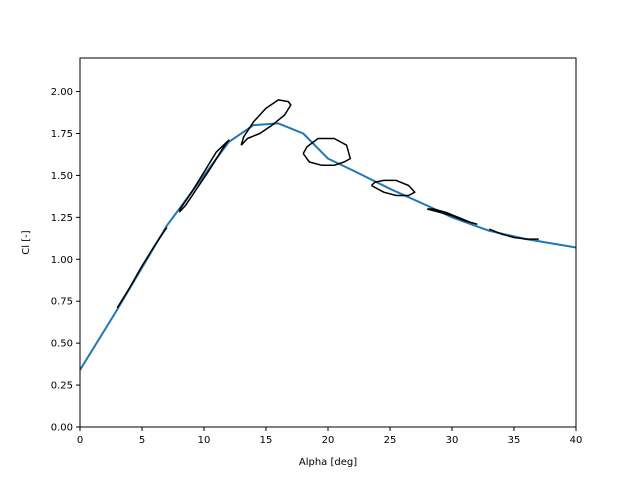 The image size is (640, 480). What do you see at coordinates (328, 440) in the screenshot?
I see `x-tick-label: 20` at bounding box center [328, 440].